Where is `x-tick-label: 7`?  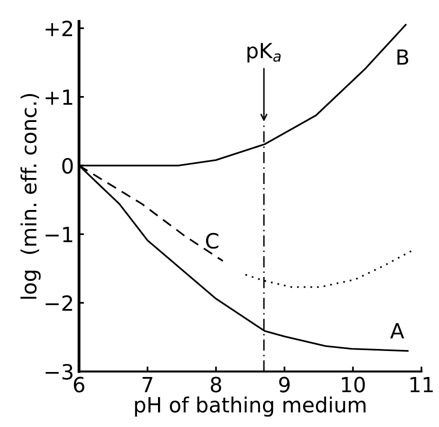
x-tick-label: 7 is located at coordinates (147, 384).